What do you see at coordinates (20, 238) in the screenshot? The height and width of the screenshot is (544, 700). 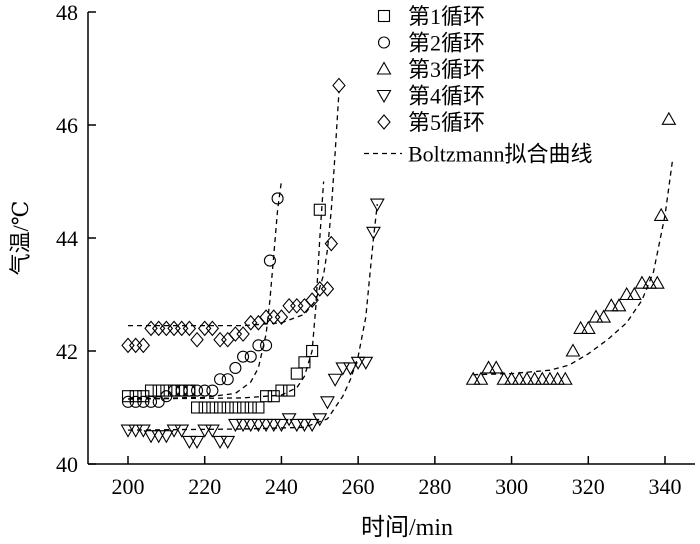 I see `y-axis-label: 气温/℃` at bounding box center [20, 238].